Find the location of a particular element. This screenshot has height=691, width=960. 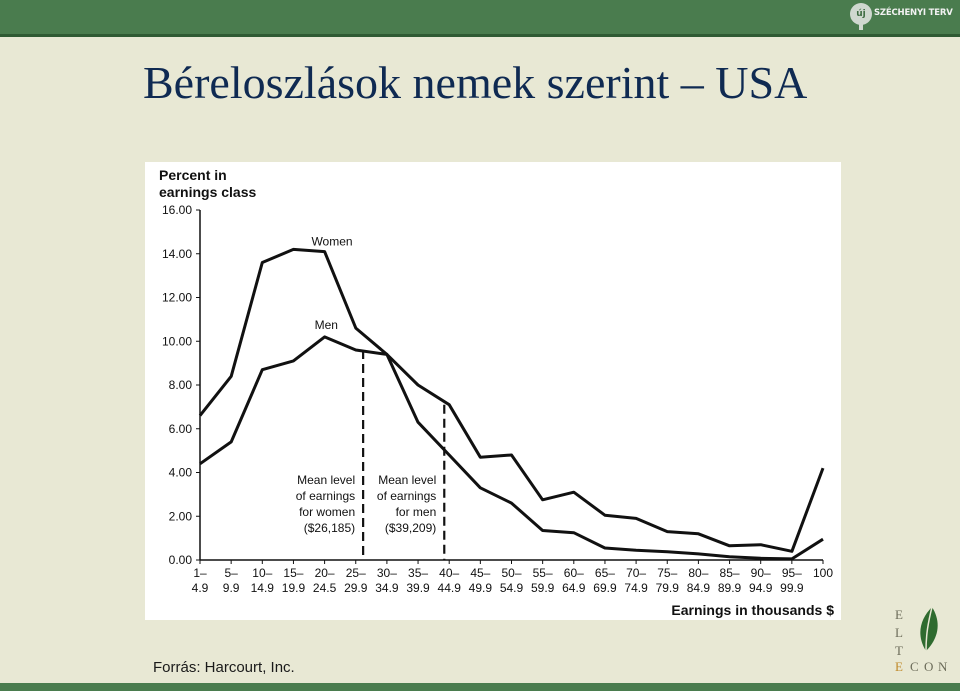

elte-letter-e: E is located at coordinates (900, 614).